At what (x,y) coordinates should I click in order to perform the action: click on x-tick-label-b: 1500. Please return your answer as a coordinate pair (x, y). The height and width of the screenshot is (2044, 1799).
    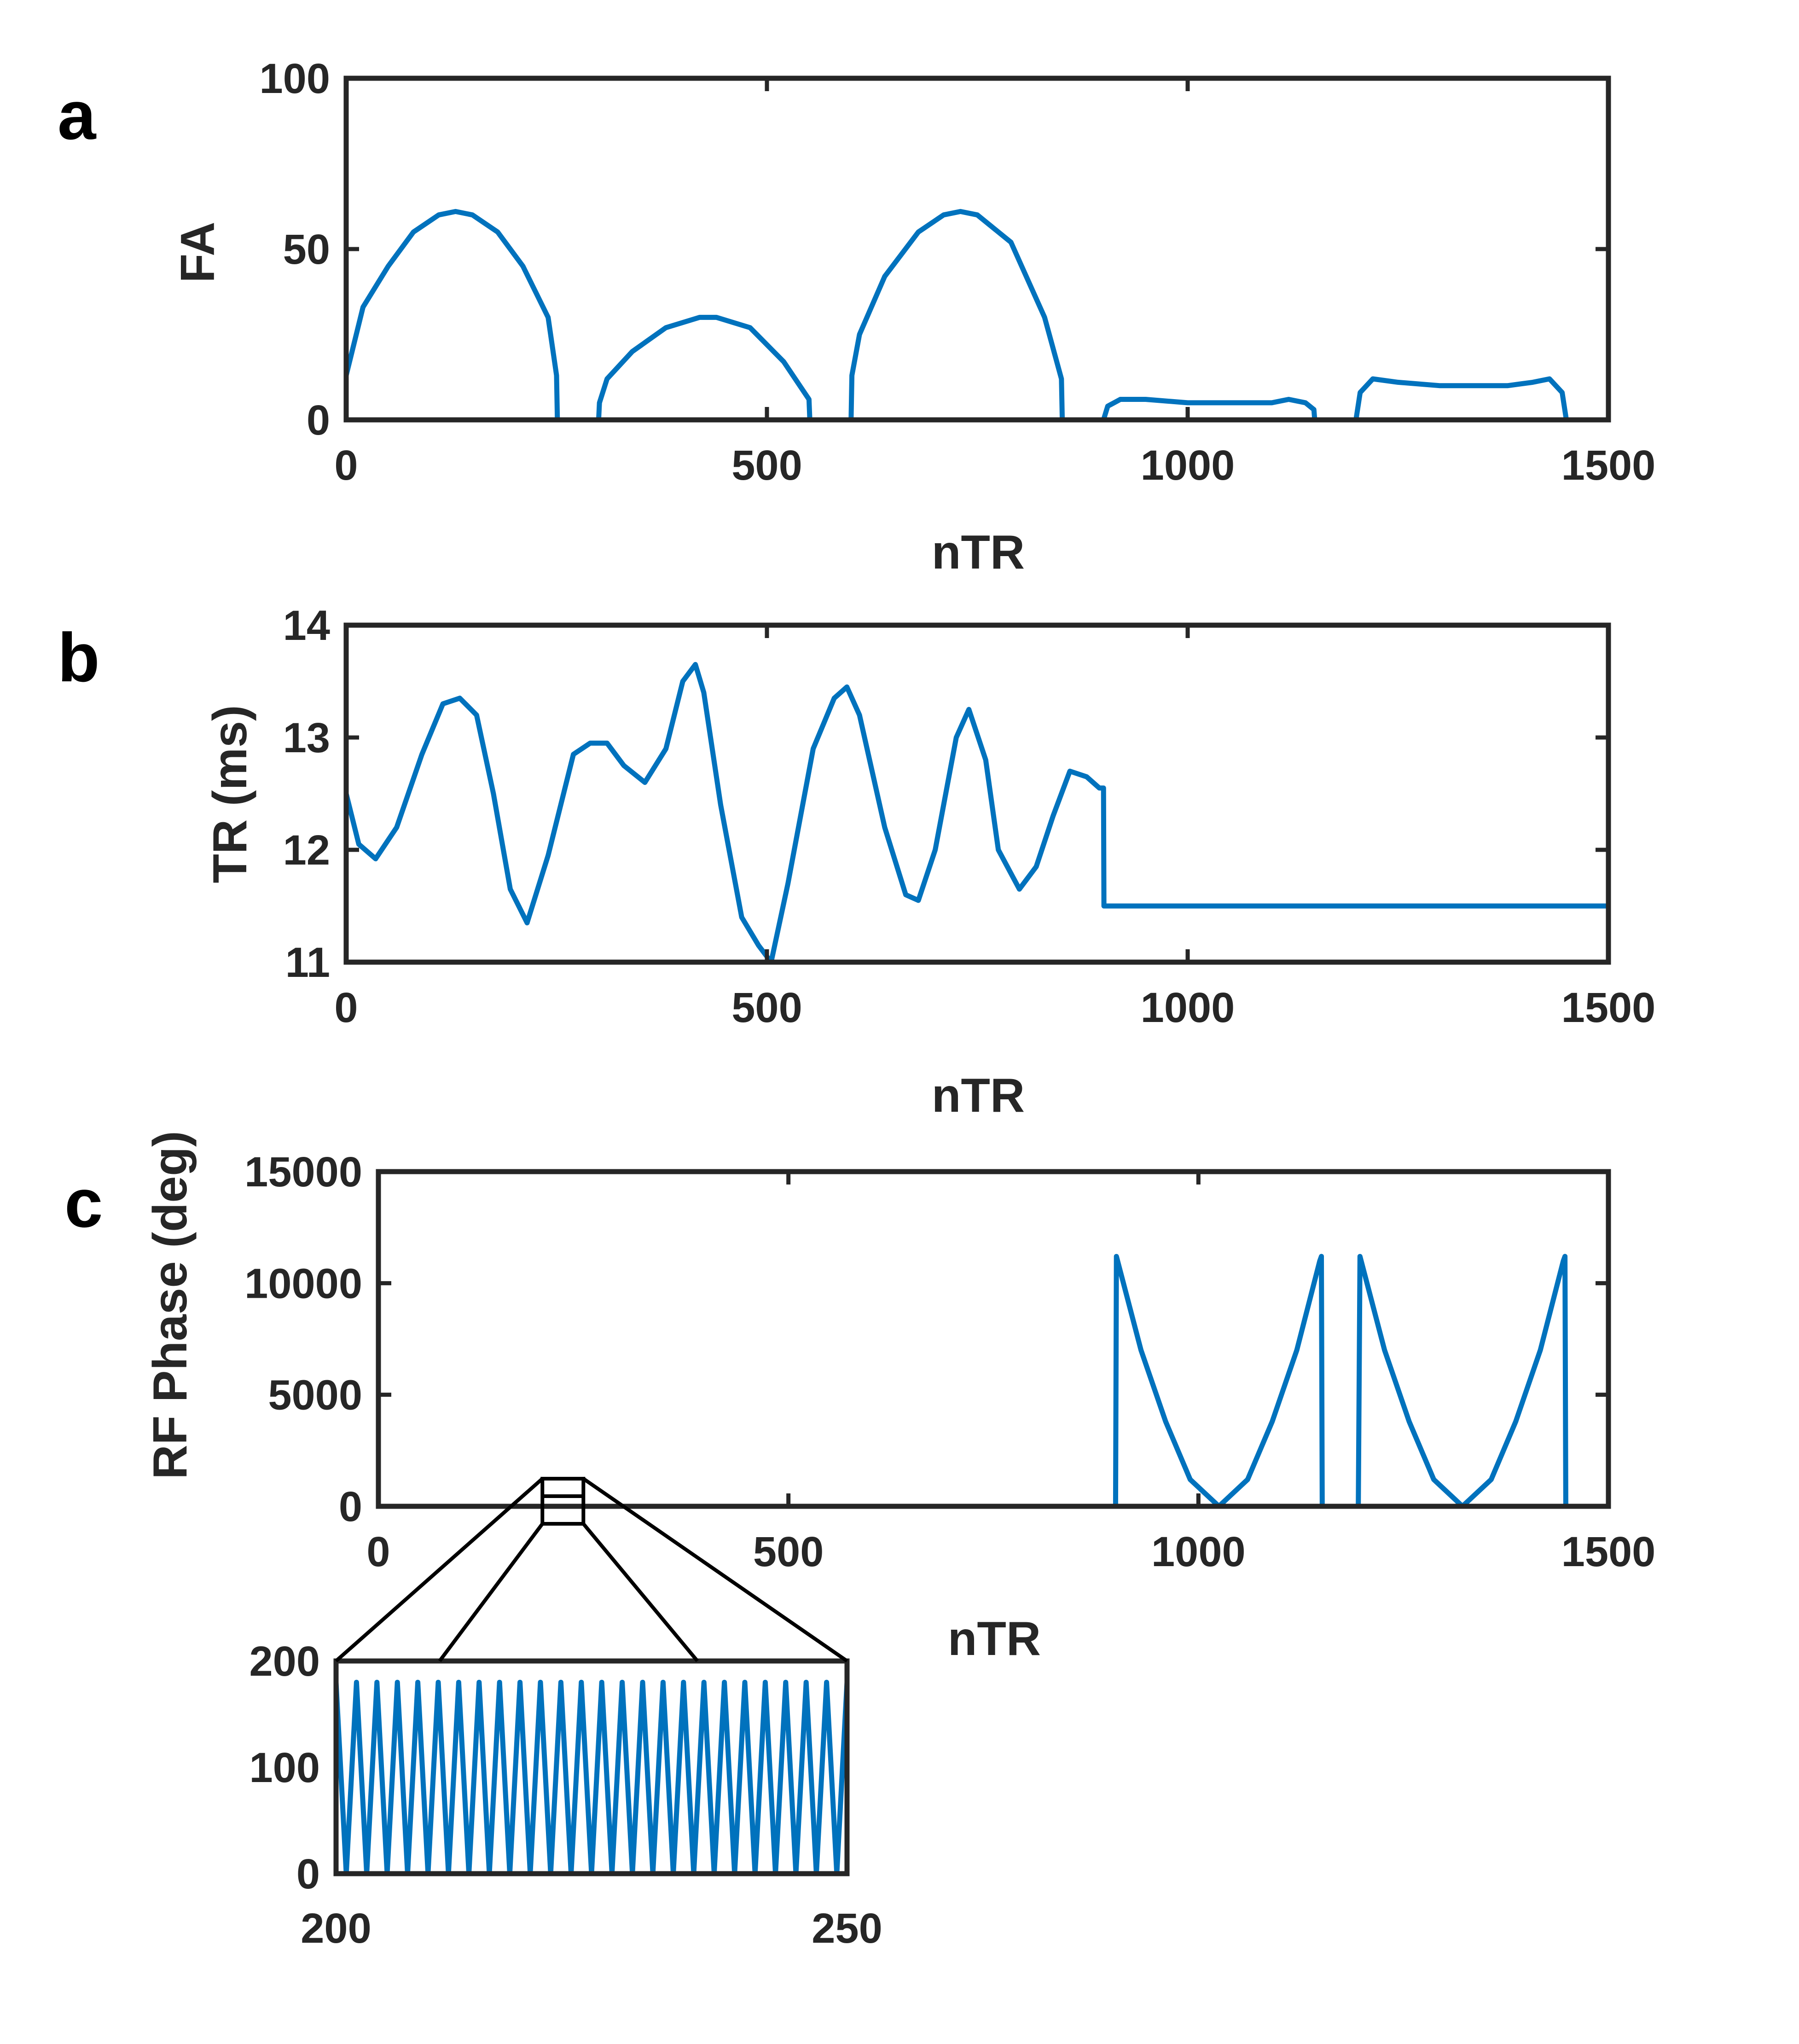
    Looking at the image, I should click on (1608, 1007).